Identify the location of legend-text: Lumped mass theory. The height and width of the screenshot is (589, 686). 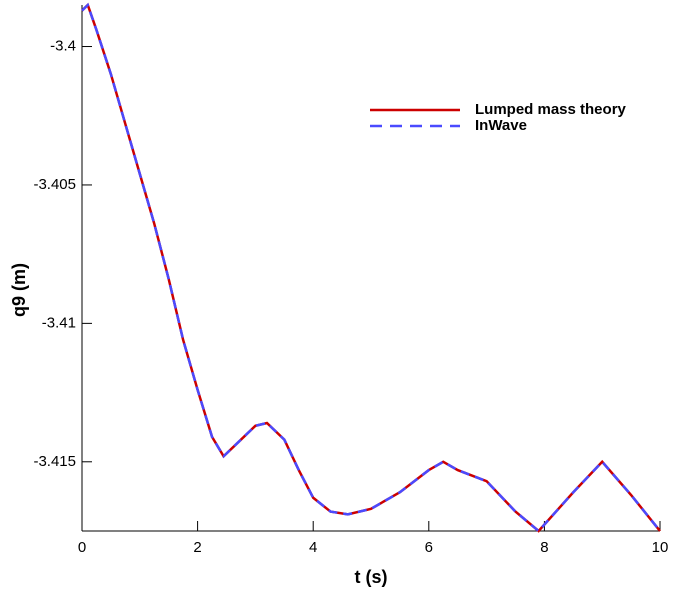
(551, 109).